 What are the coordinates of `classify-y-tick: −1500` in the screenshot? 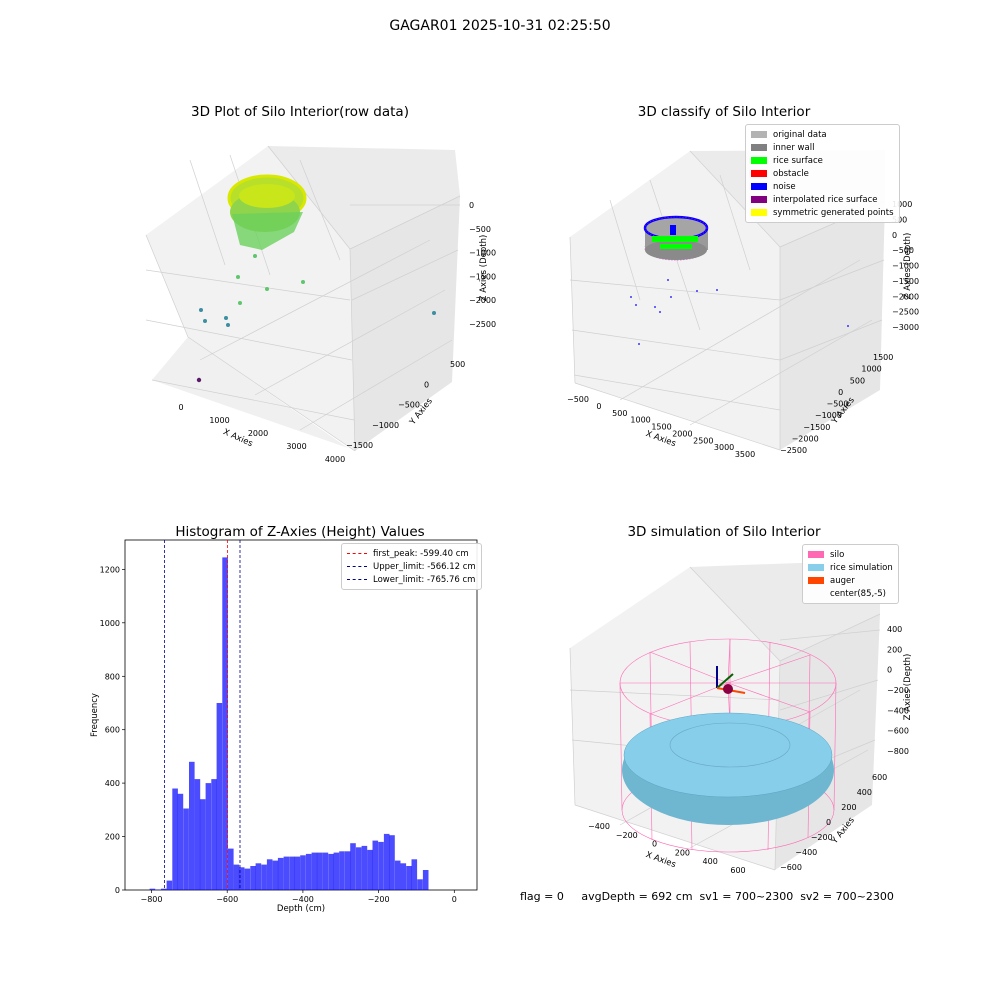 It's located at (816, 427).